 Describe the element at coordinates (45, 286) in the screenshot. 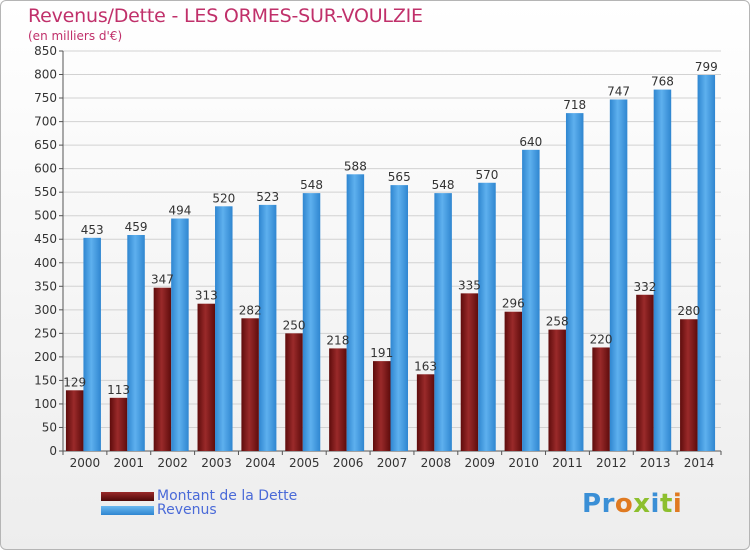

I see `y-tick-label: 350` at that location.